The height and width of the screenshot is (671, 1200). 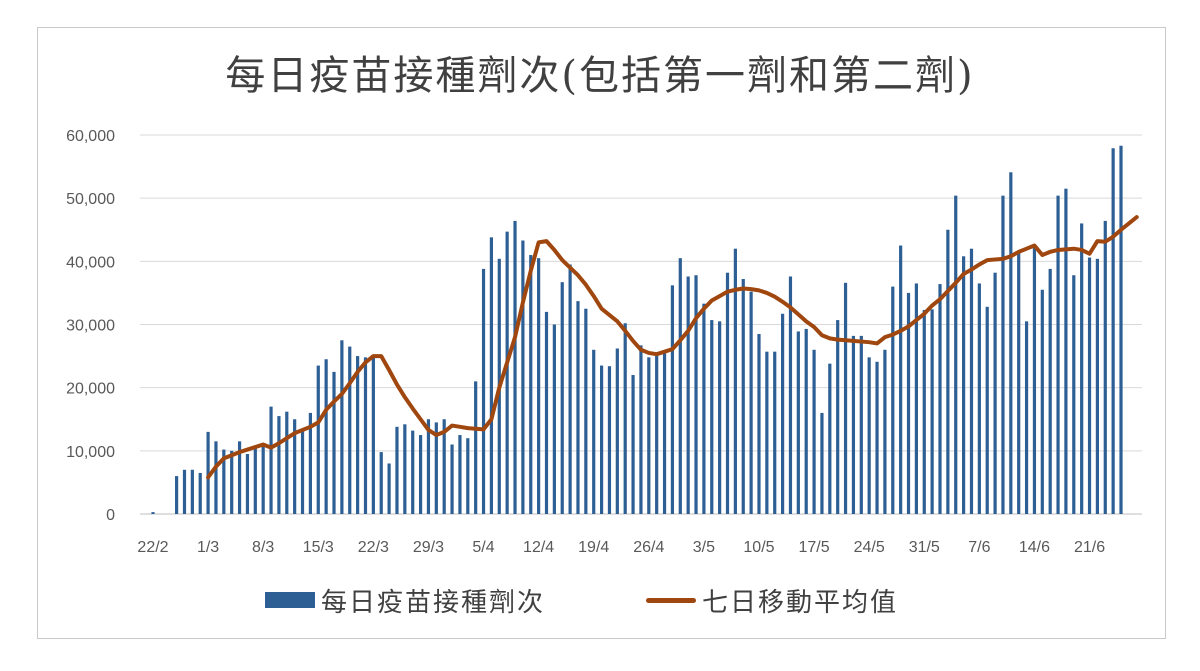 I want to click on y-tick-label: 30,000, so click(x=90, y=326).